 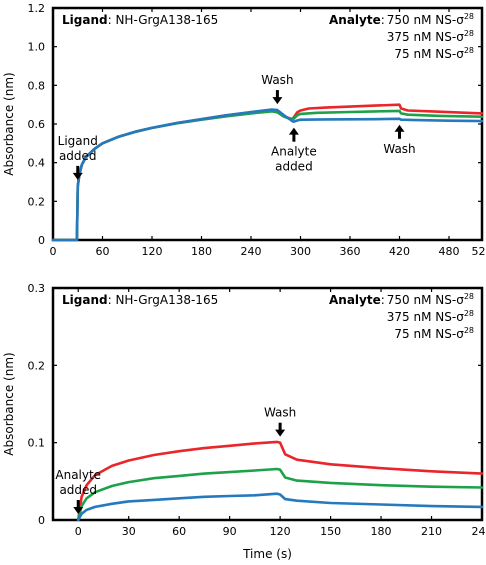 What do you see at coordinates (300, 251) in the screenshot?
I see `x-tick-label: 300` at bounding box center [300, 251].